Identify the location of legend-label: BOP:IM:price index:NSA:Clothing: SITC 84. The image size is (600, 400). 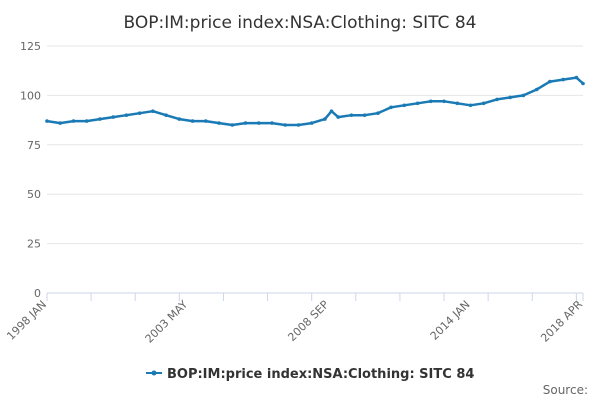
(320, 374).